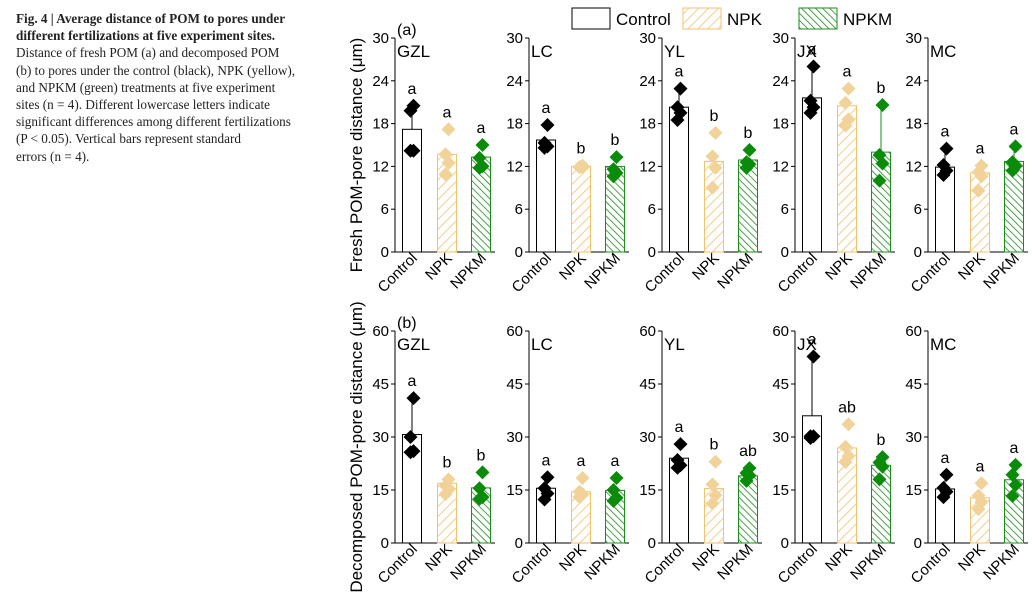 The width and height of the screenshot is (1034, 608). I want to click on panel-label: (a), so click(407, 30).